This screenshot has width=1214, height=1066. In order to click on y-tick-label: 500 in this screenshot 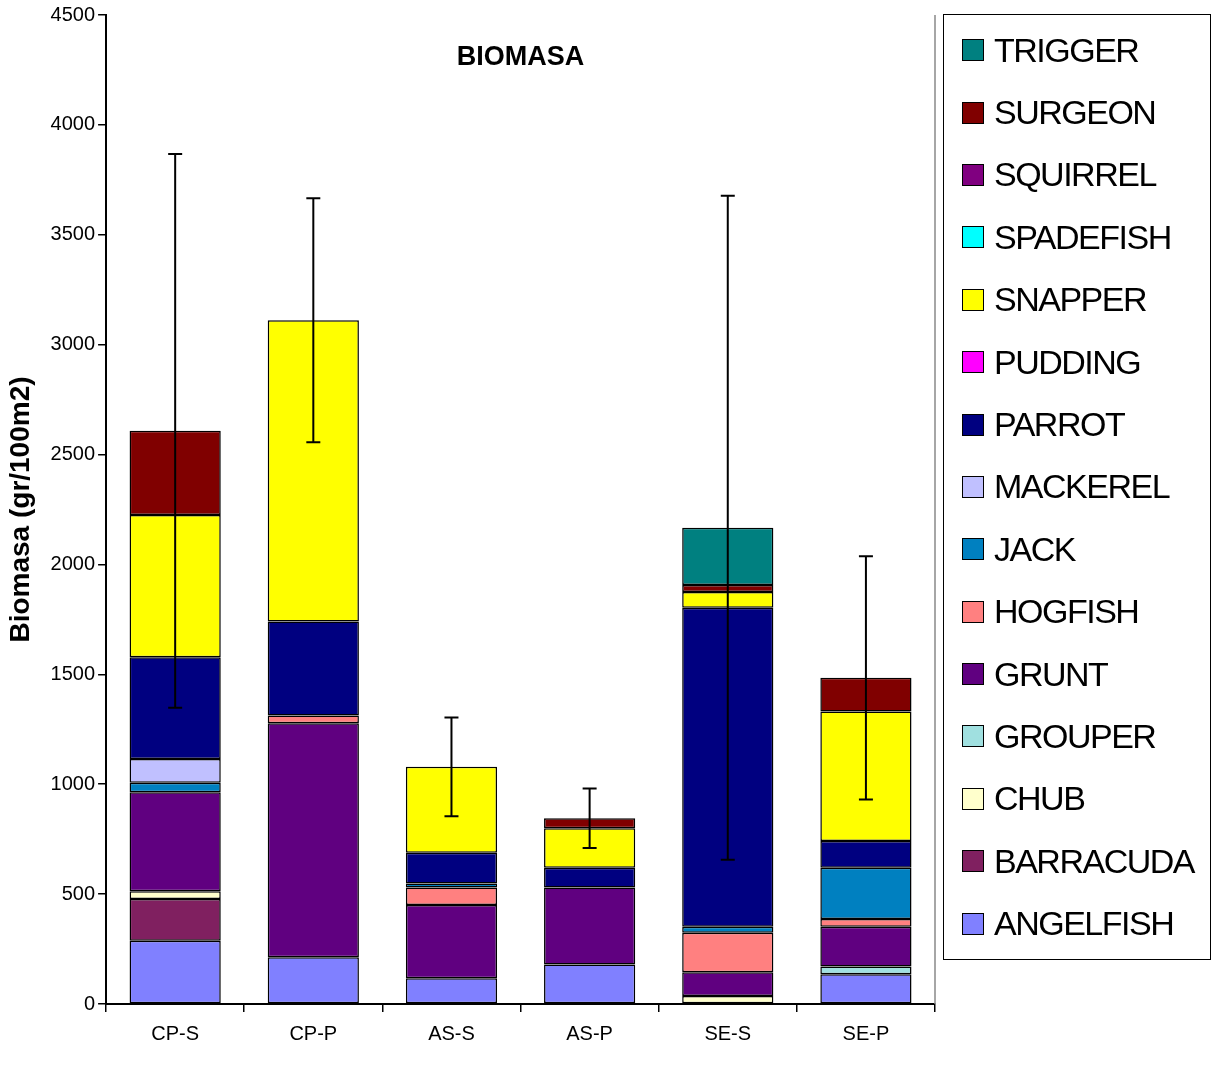, I will do `click(78, 892)`.